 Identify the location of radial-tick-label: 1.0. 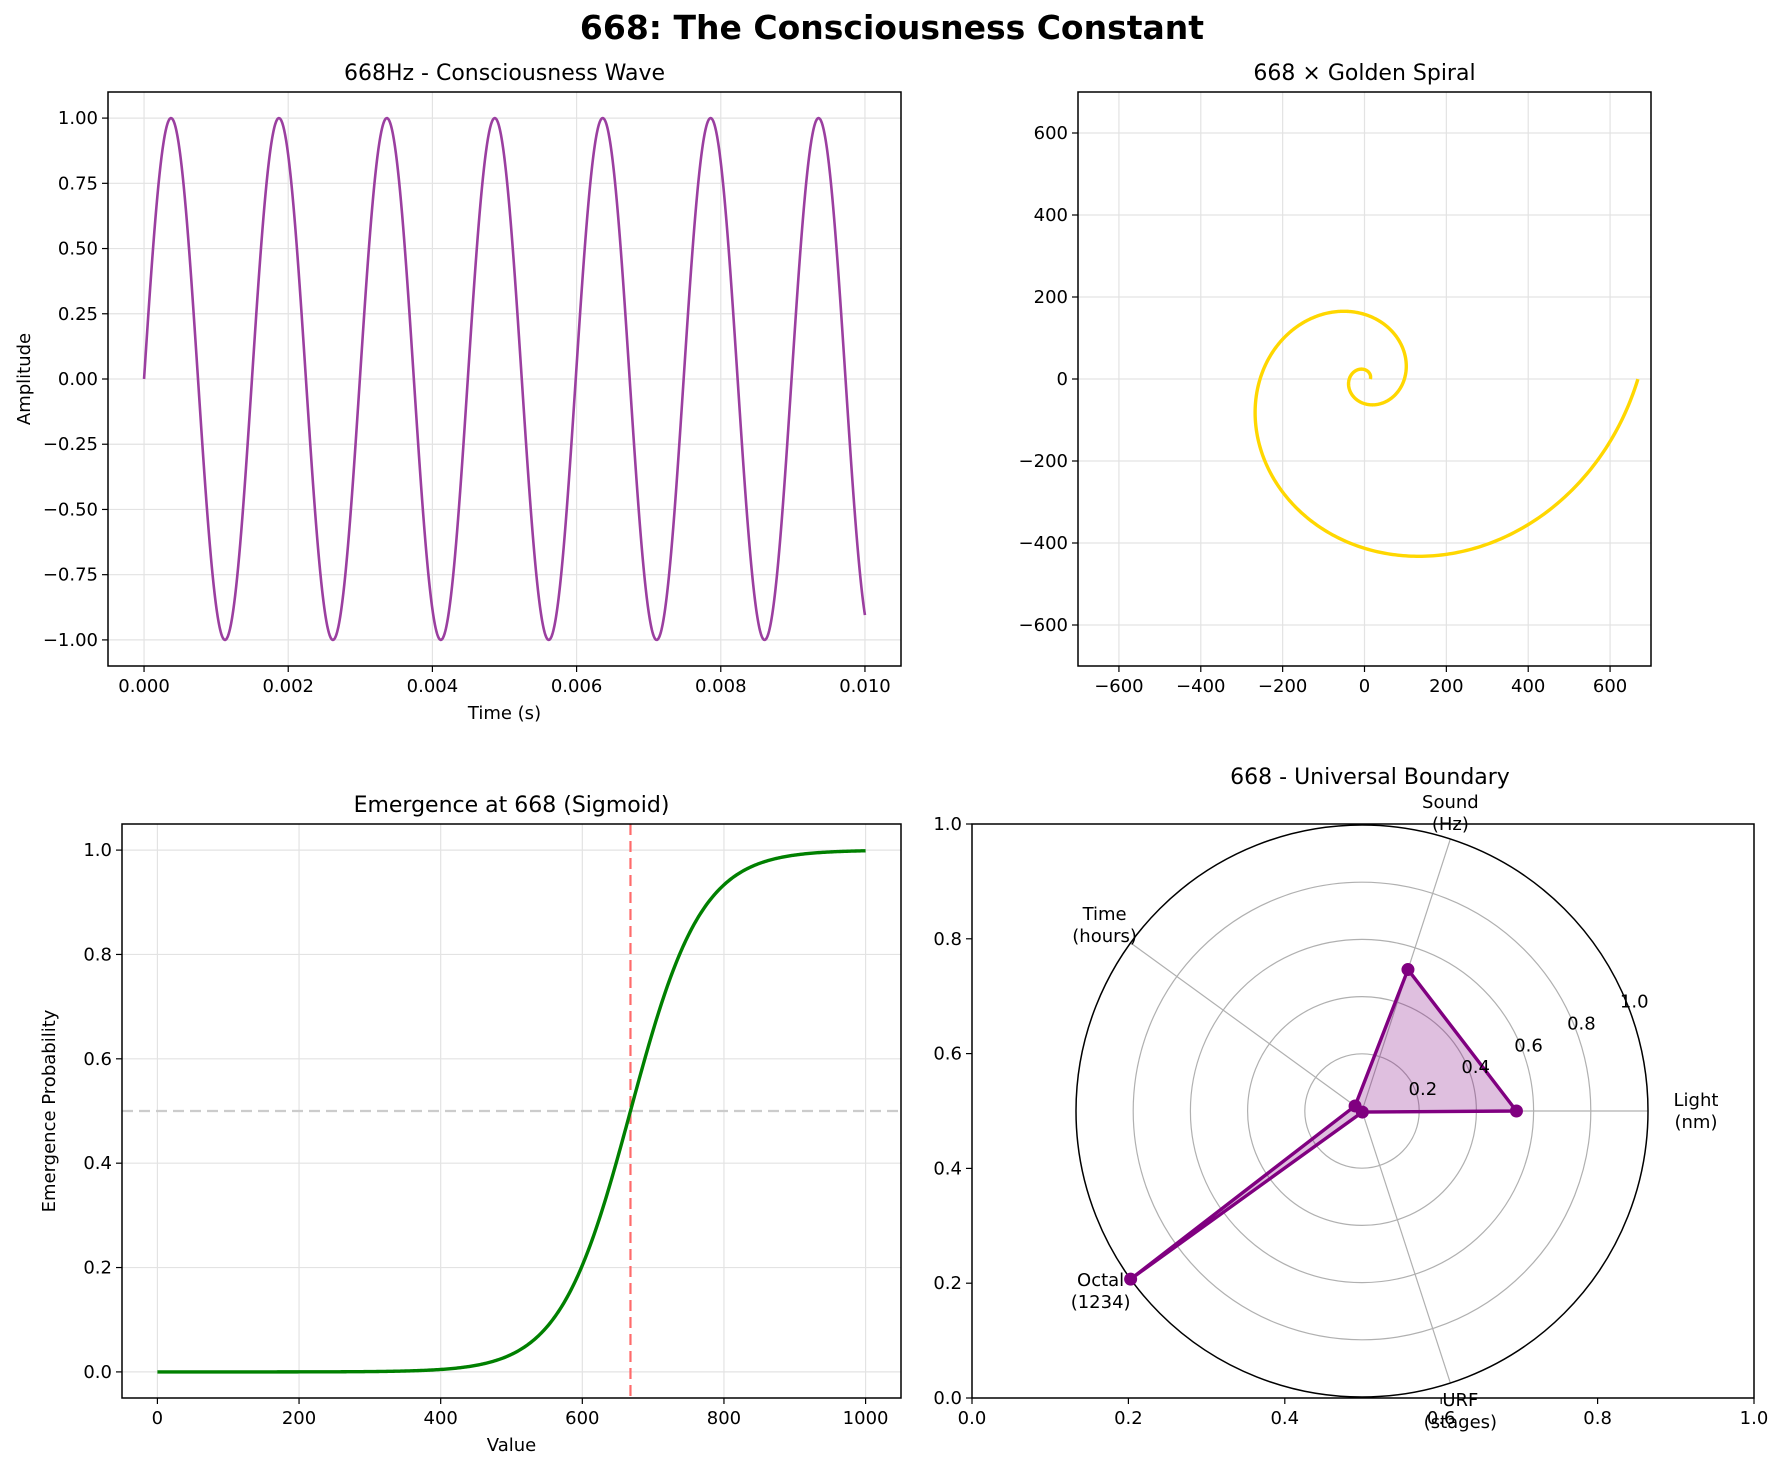
(1634, 1002).